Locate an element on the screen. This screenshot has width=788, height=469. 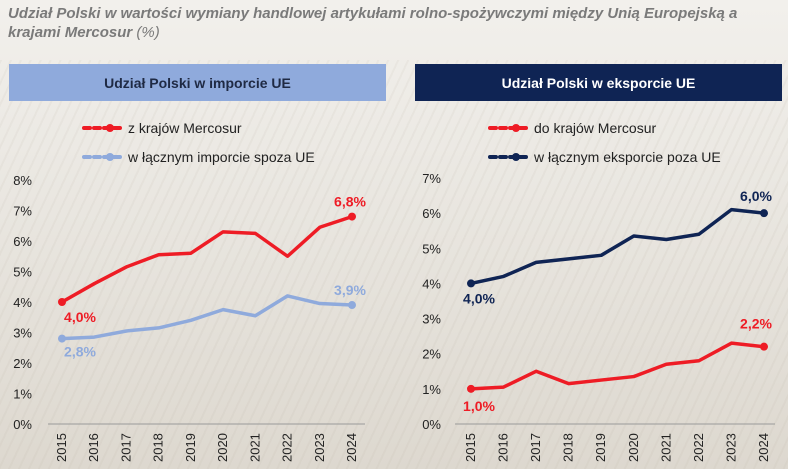
data-label: 6,8% is located at coordinates (350, 202).